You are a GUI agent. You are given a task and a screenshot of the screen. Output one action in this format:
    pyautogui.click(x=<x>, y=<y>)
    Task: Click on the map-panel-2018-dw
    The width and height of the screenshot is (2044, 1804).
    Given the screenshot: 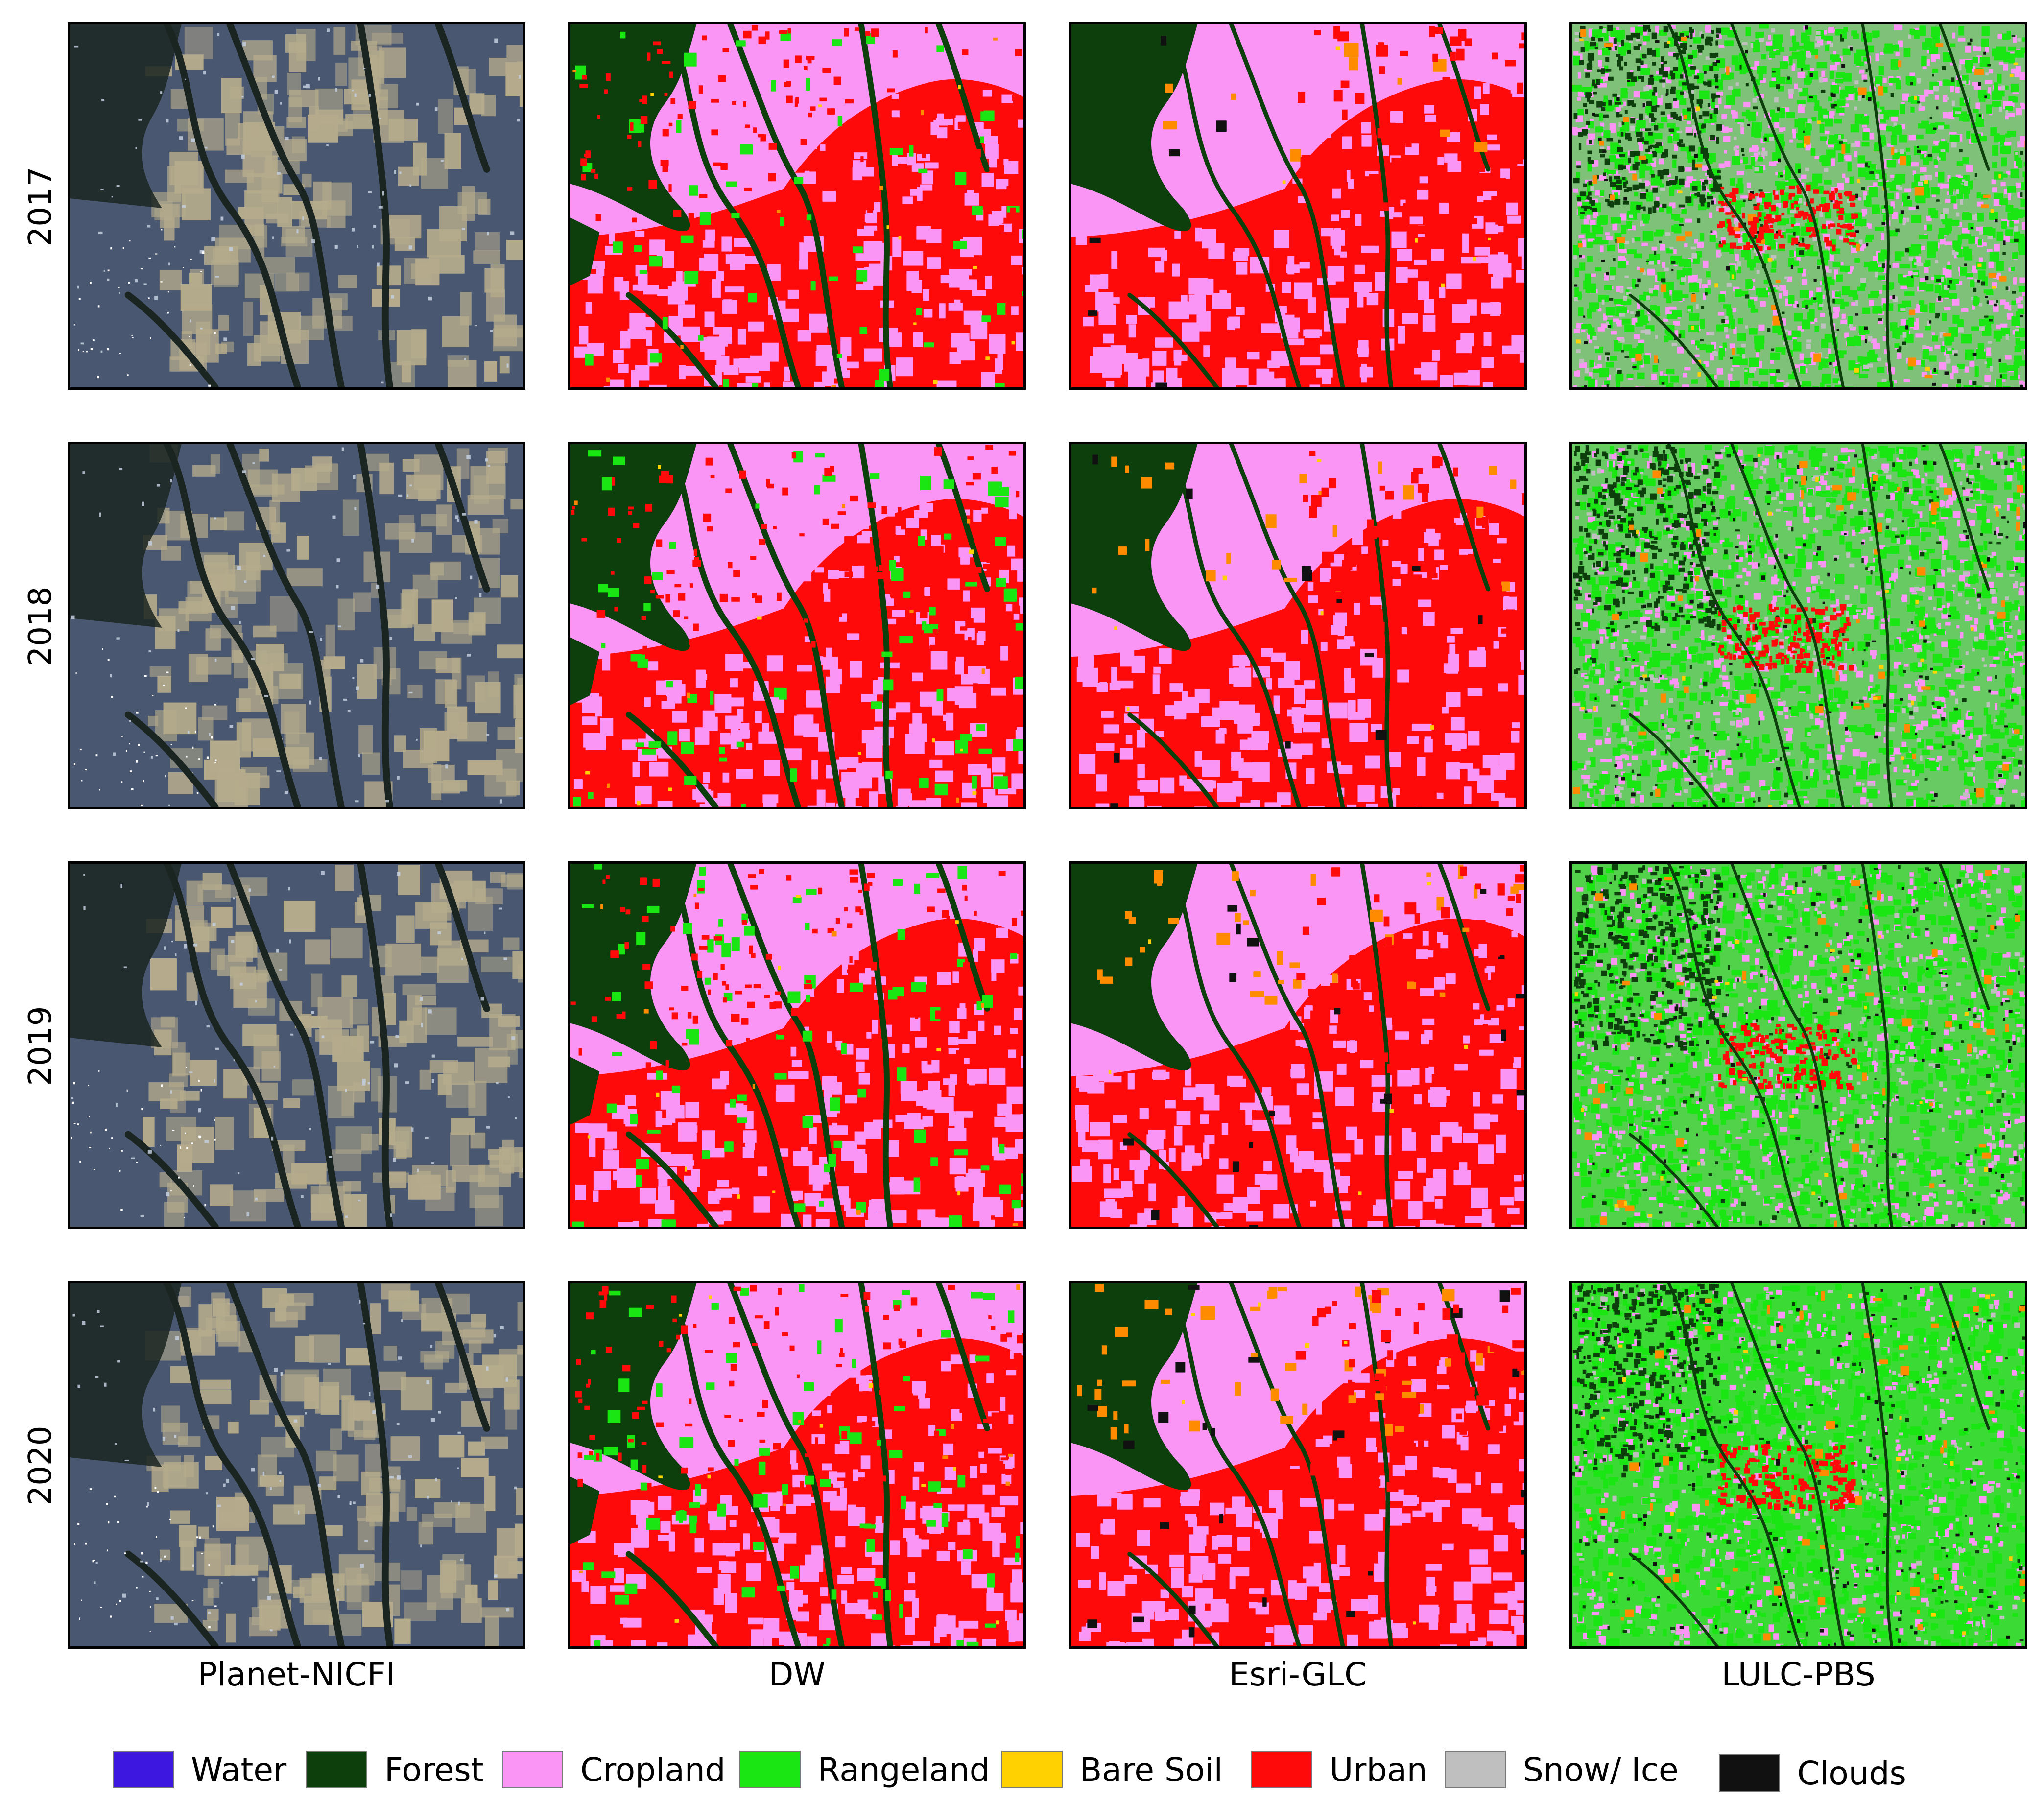 What is the action you would take?
    pyautogui.click(x=797, y=625)
    